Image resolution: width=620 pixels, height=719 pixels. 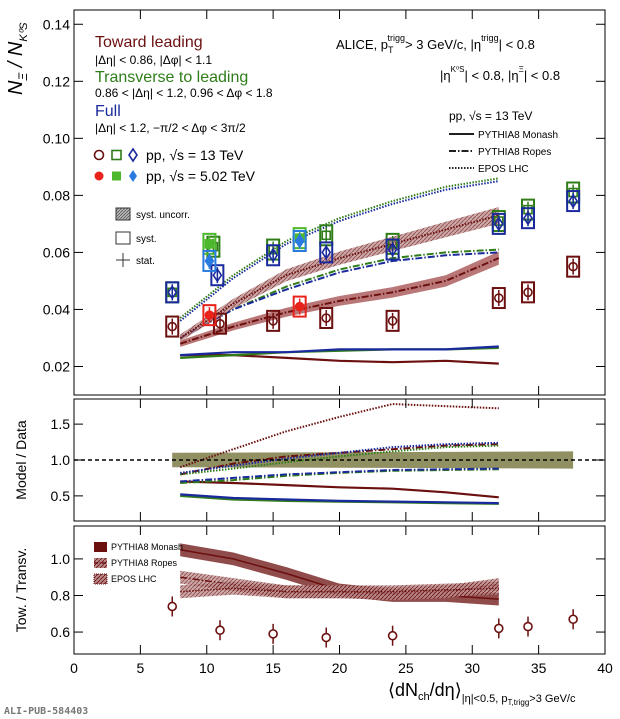 I want to click on ratio-model-Monash Toward, so click(x=339, y=489).